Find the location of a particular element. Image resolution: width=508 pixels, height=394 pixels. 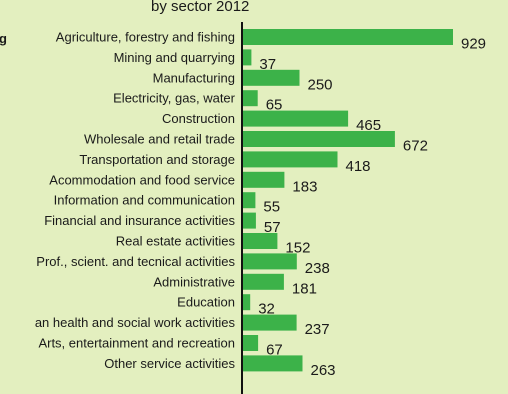

value-label: 65 is located at coordinates (274, 105).